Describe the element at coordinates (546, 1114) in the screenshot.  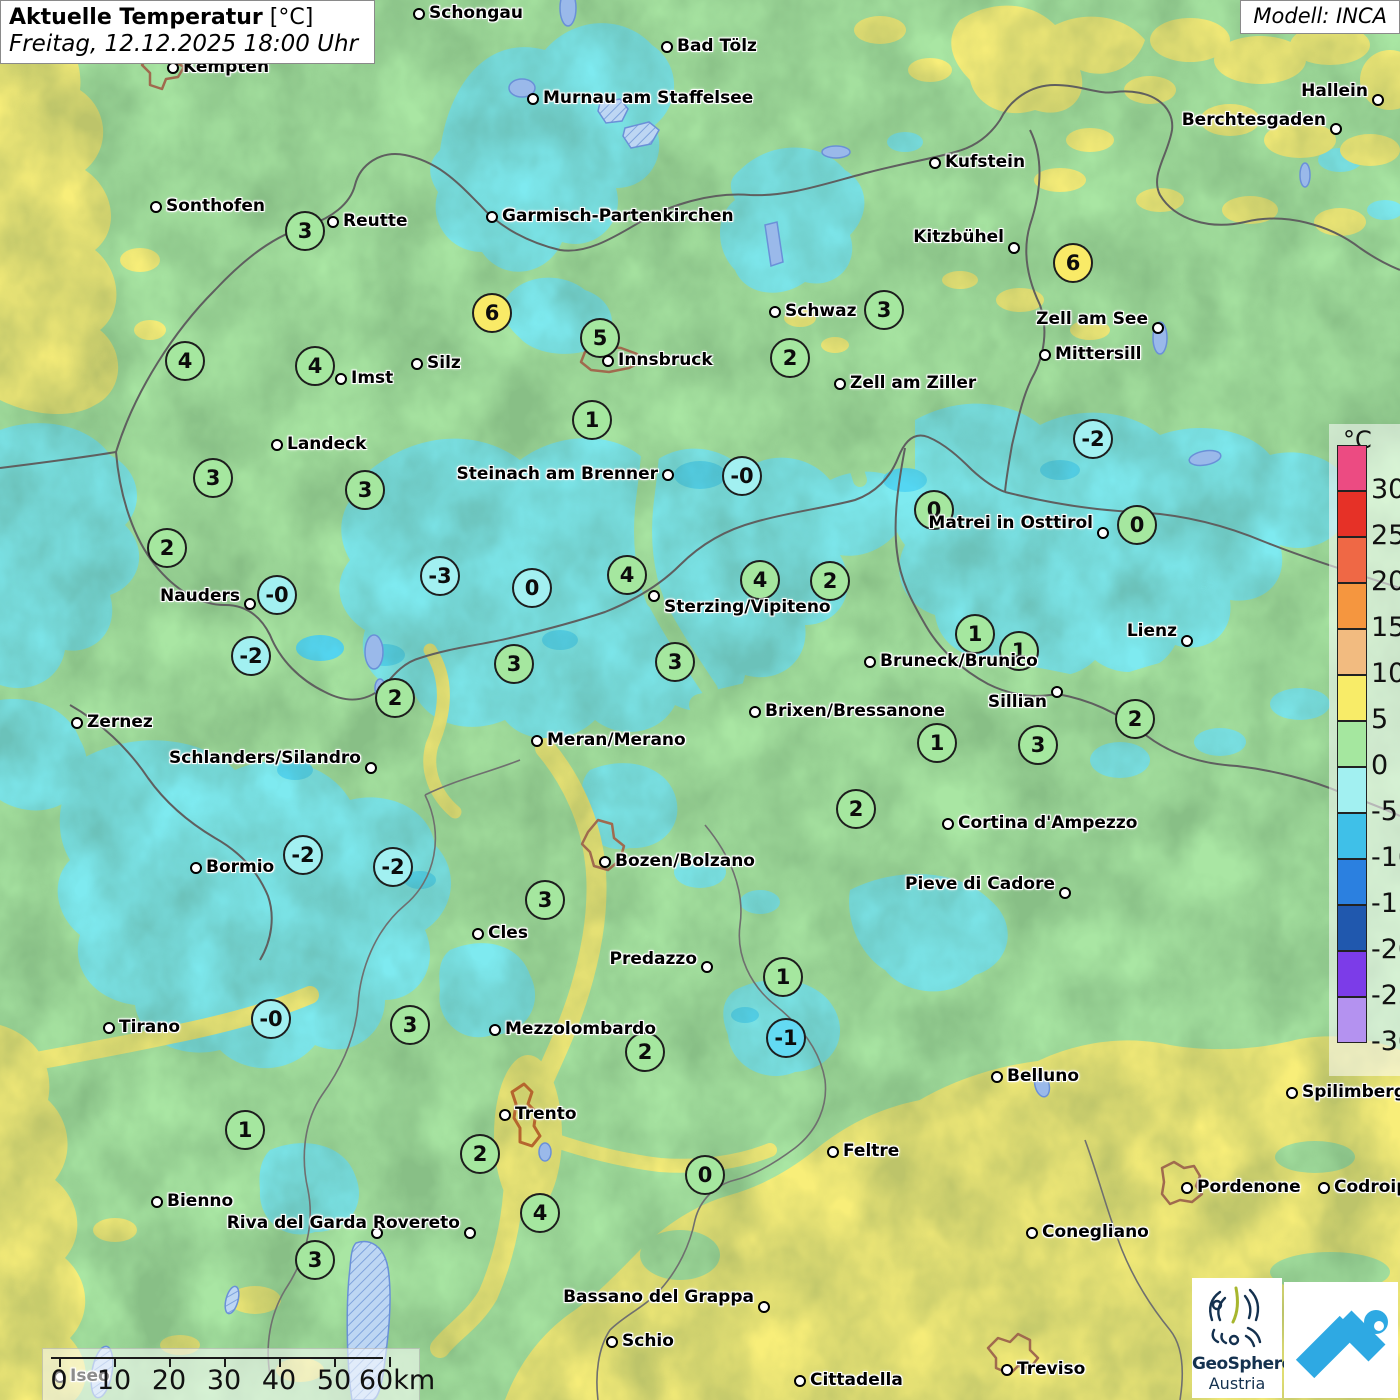
I see `city-label: Trento` at that location.